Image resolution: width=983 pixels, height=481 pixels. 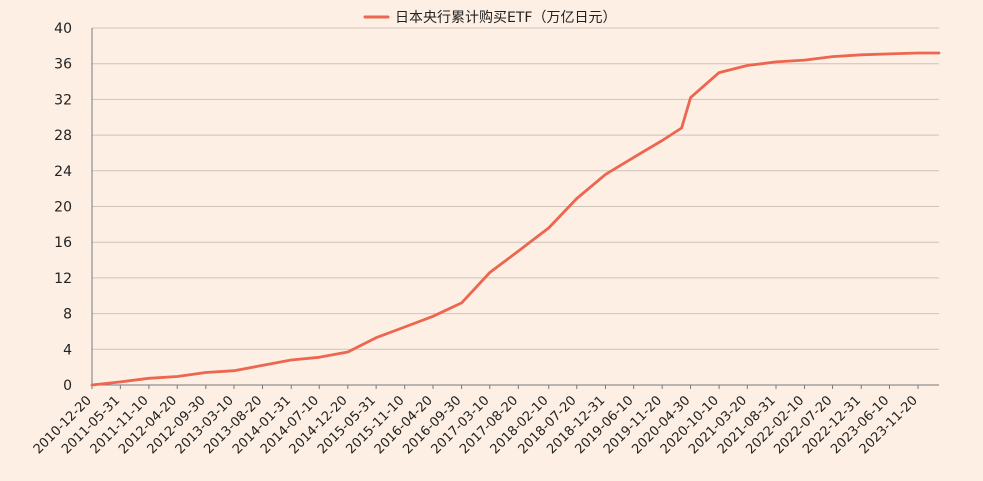 What do you see at coordinates (67, 315) in the screenshot?
I see `y-tick-label: 8` at bounding box center [67, 315].